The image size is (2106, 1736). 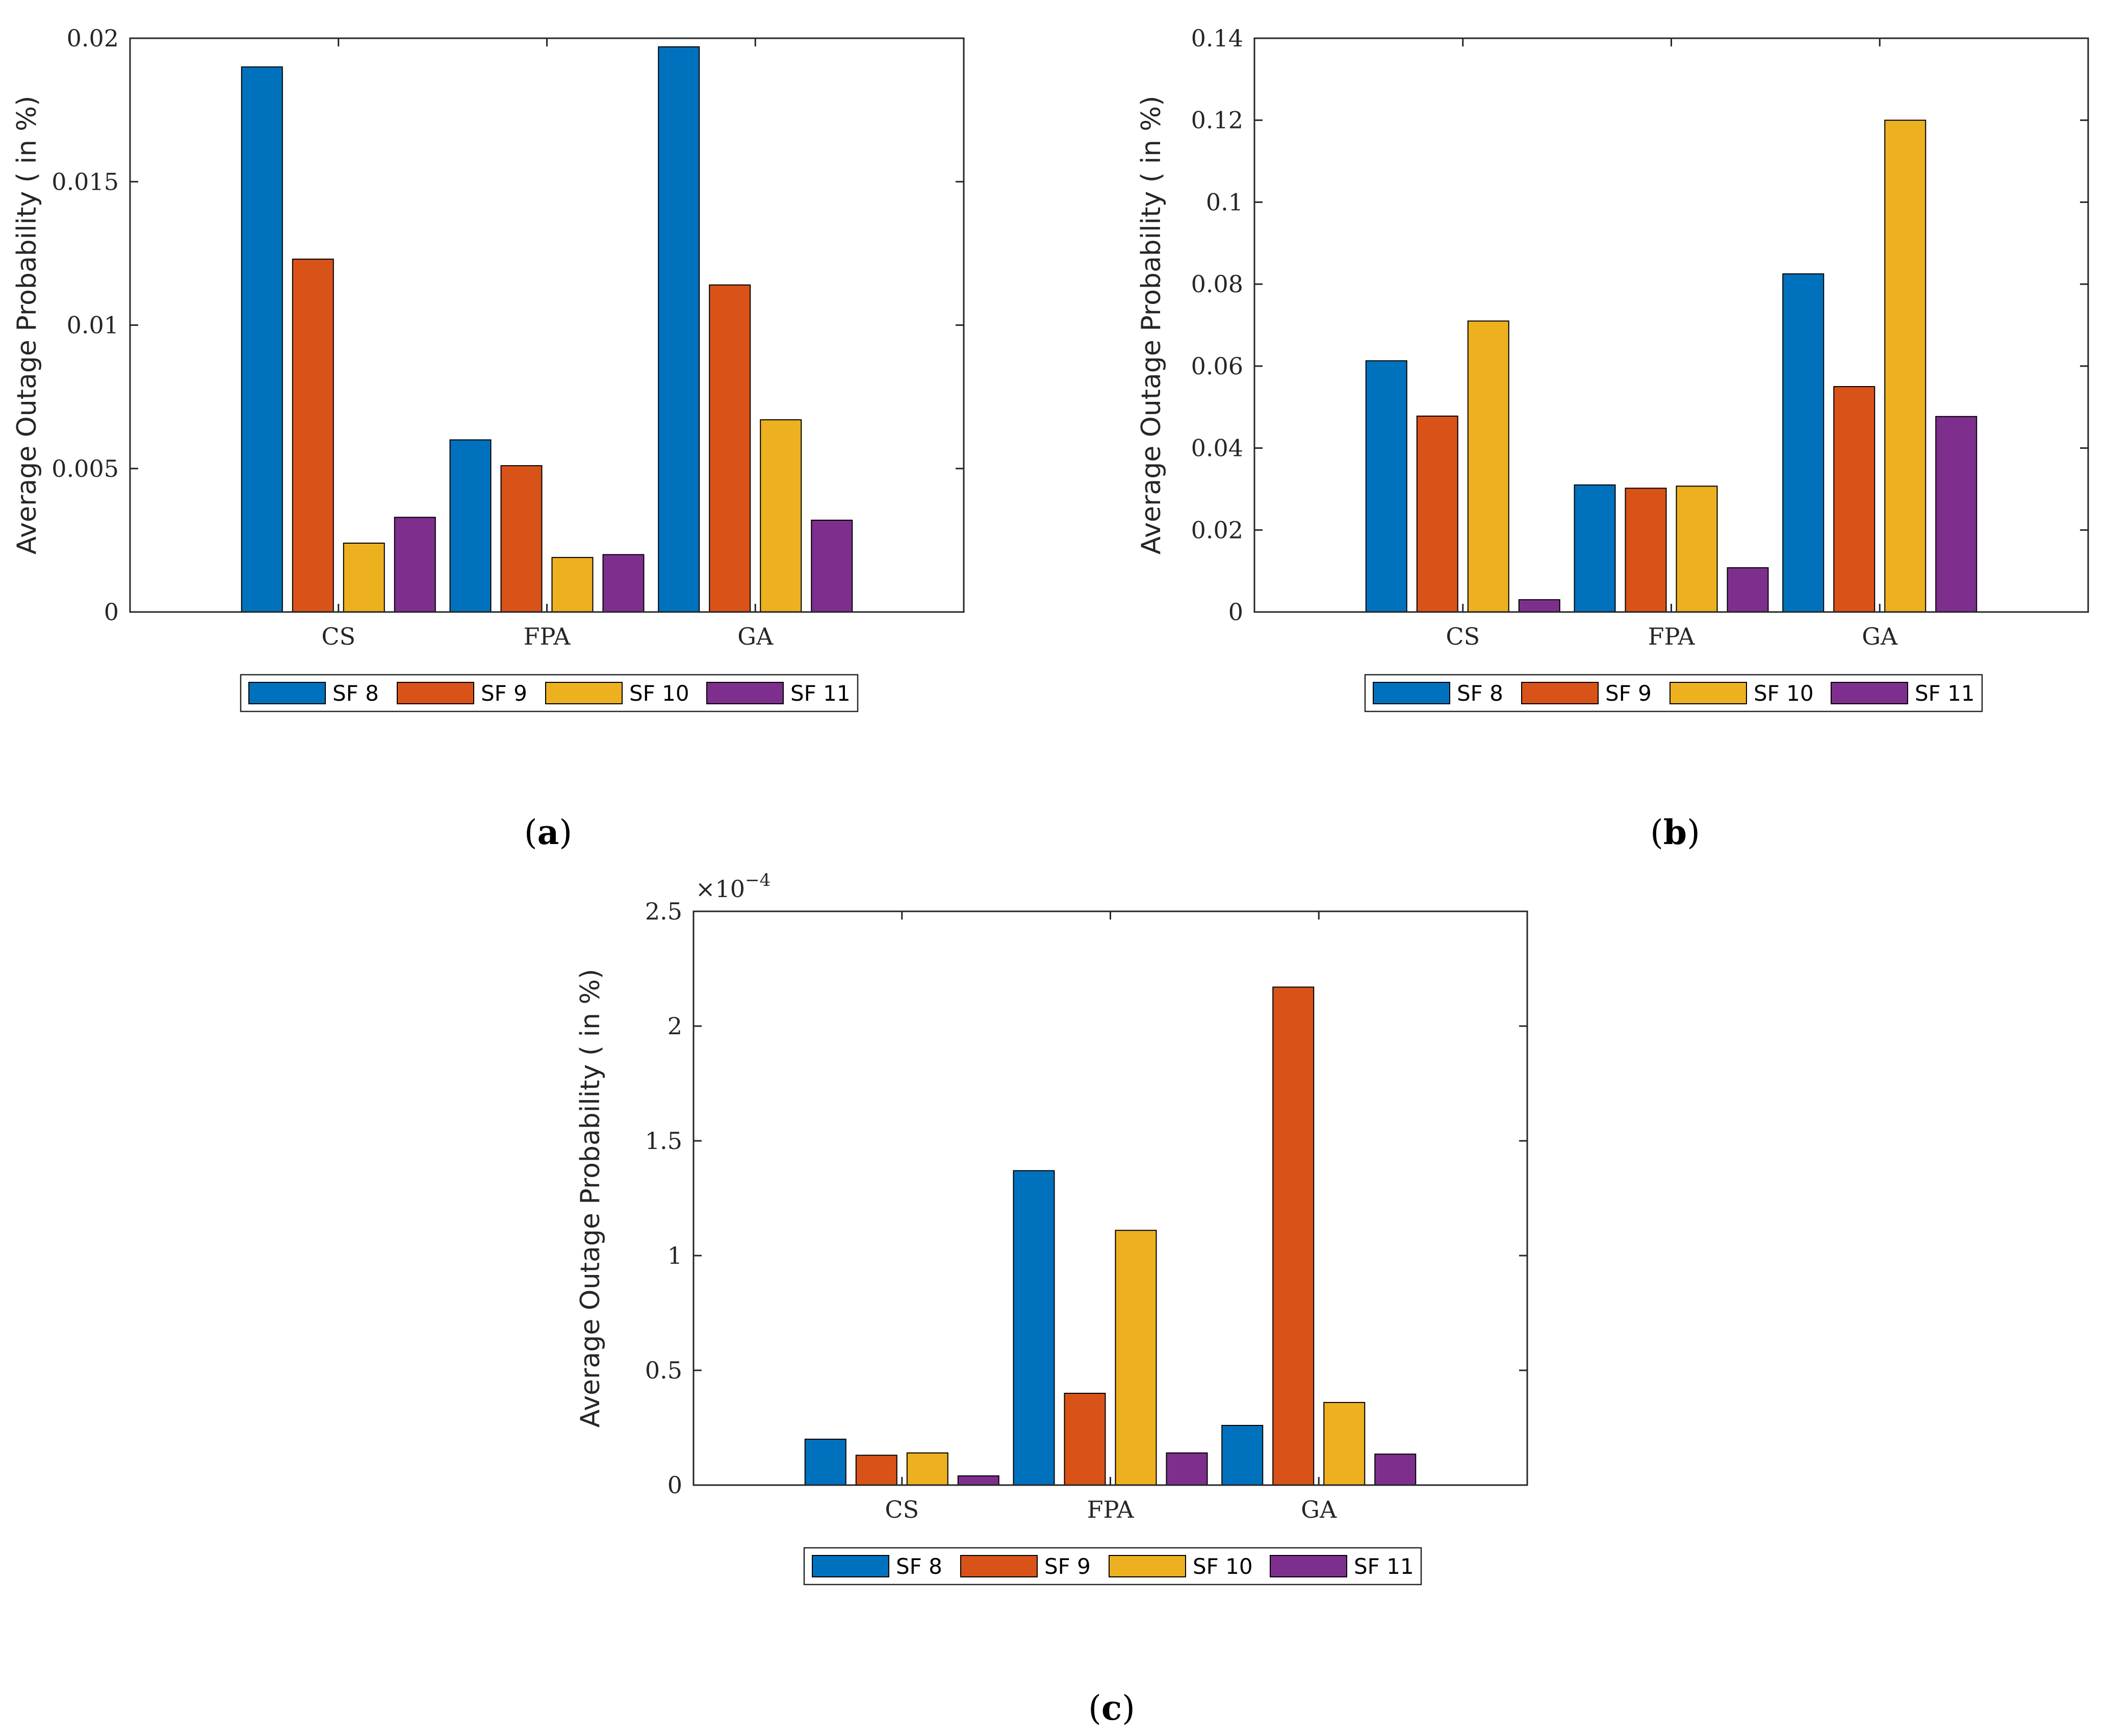 I want to click on caption: (c), so click(x=1111, y=1708).